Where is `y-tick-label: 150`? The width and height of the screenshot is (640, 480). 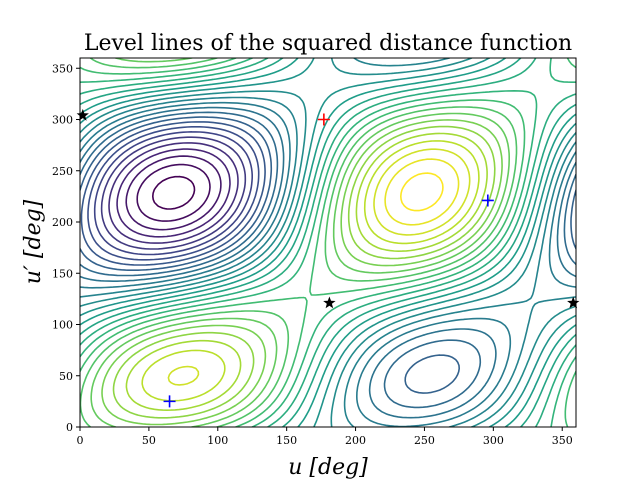 y-tick-label: 150 is located at coordinates (62, 273).